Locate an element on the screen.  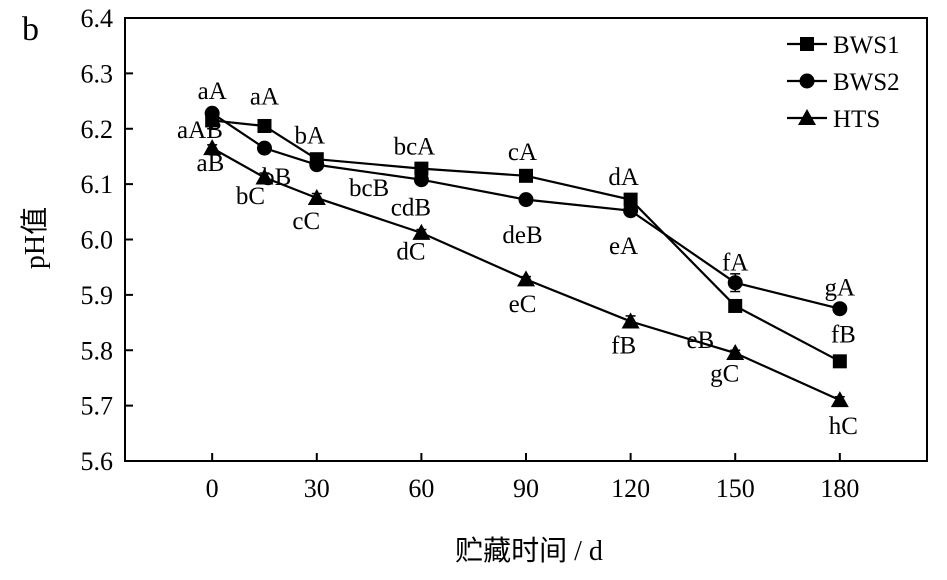
y-tick-label: 6.1 is located at coordinates (97, 184).